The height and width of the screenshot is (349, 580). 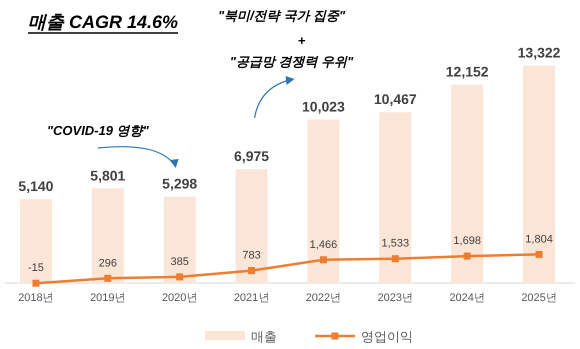 What do you see at coordinates (36, 268) in the screenshot?
I see `data-label: -15` at bounding box center [36, 268].